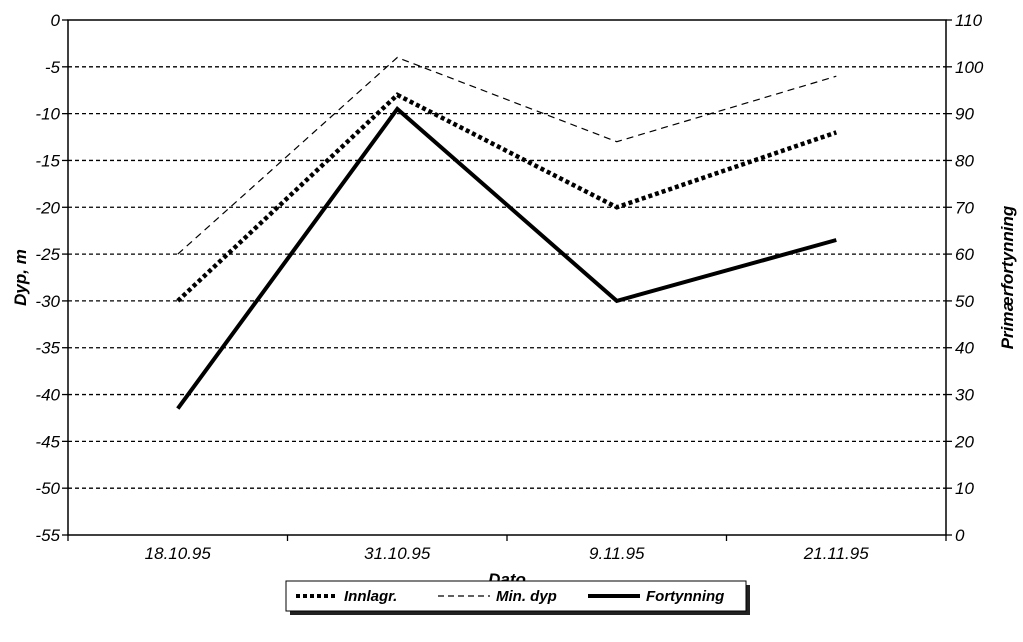  I want to click on x-tick-label: 31.10.95, so click(397, 553).